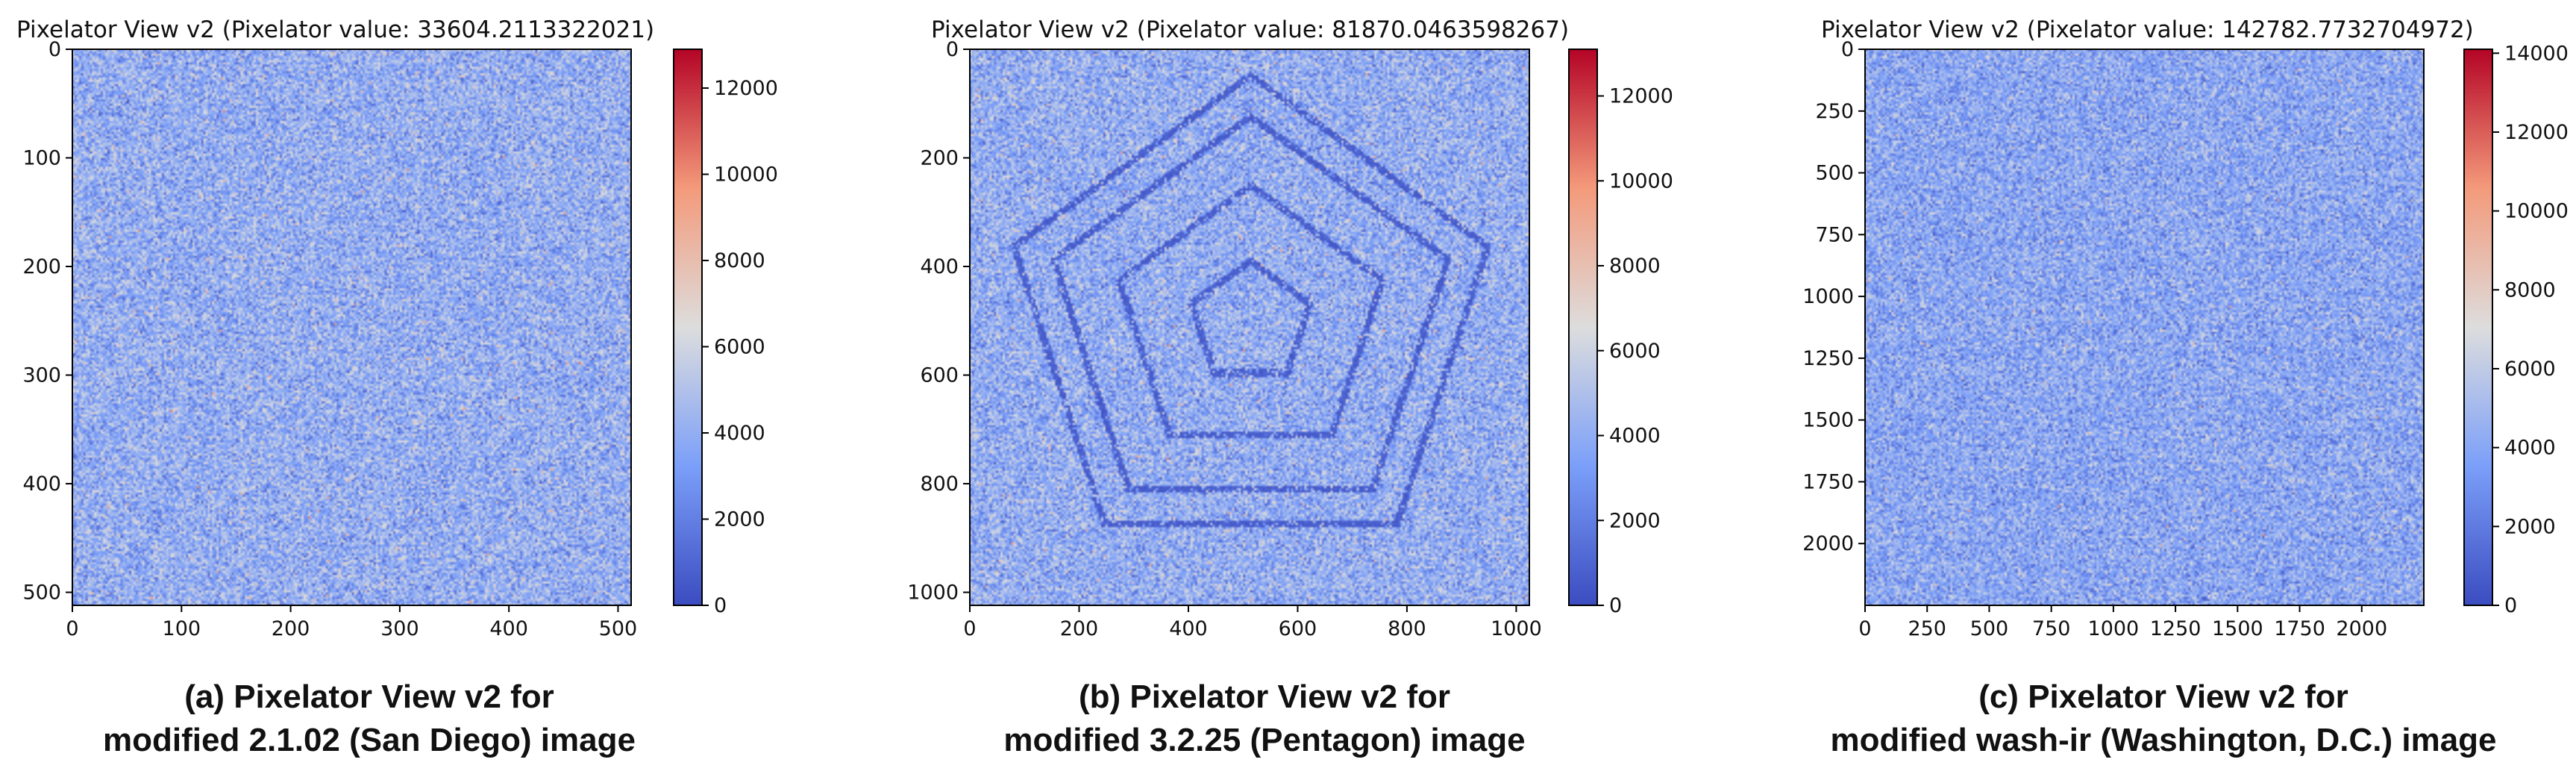 Image resolution: width=2576 pixels, height=780 pixels. What do you see at coordinates (1828, 543) in the screenshot?
I see `y-tick-label: 2000` at bounding box center [1828, 543].